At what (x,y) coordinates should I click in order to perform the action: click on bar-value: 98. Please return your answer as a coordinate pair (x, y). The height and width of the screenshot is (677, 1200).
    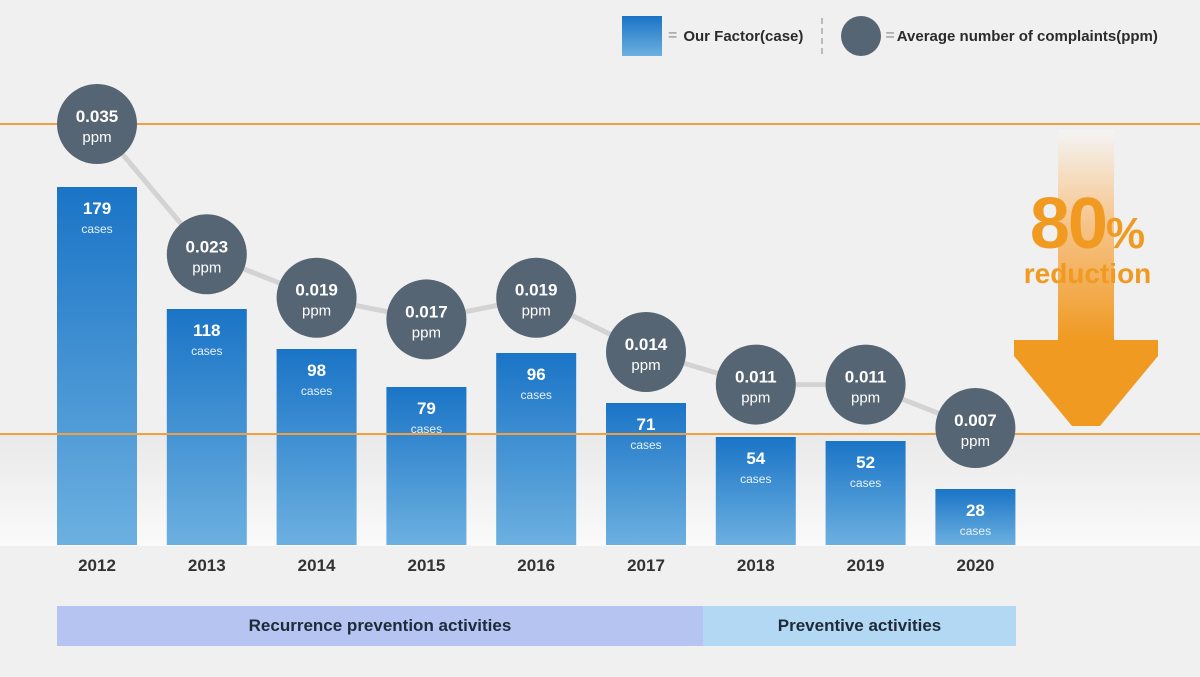
    Looking at the image, I should click on (316, 370).